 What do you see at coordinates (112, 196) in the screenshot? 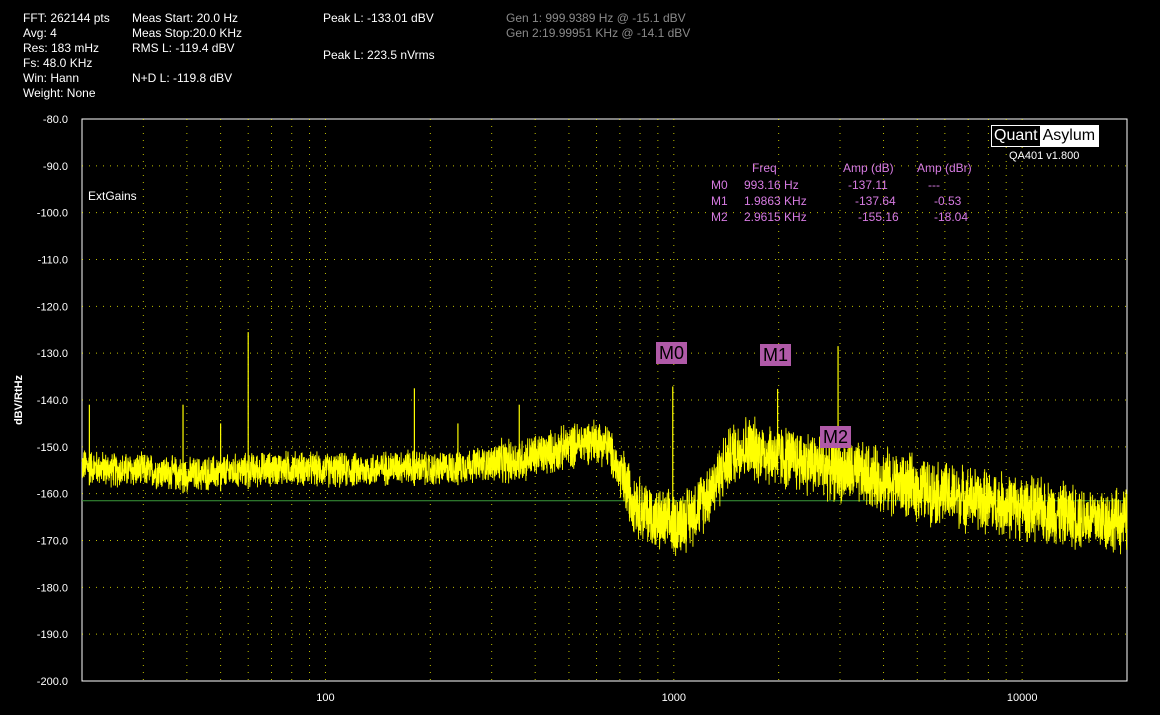
I see `ext-gains-label: ExtGains` at bounding box center [112, 196].